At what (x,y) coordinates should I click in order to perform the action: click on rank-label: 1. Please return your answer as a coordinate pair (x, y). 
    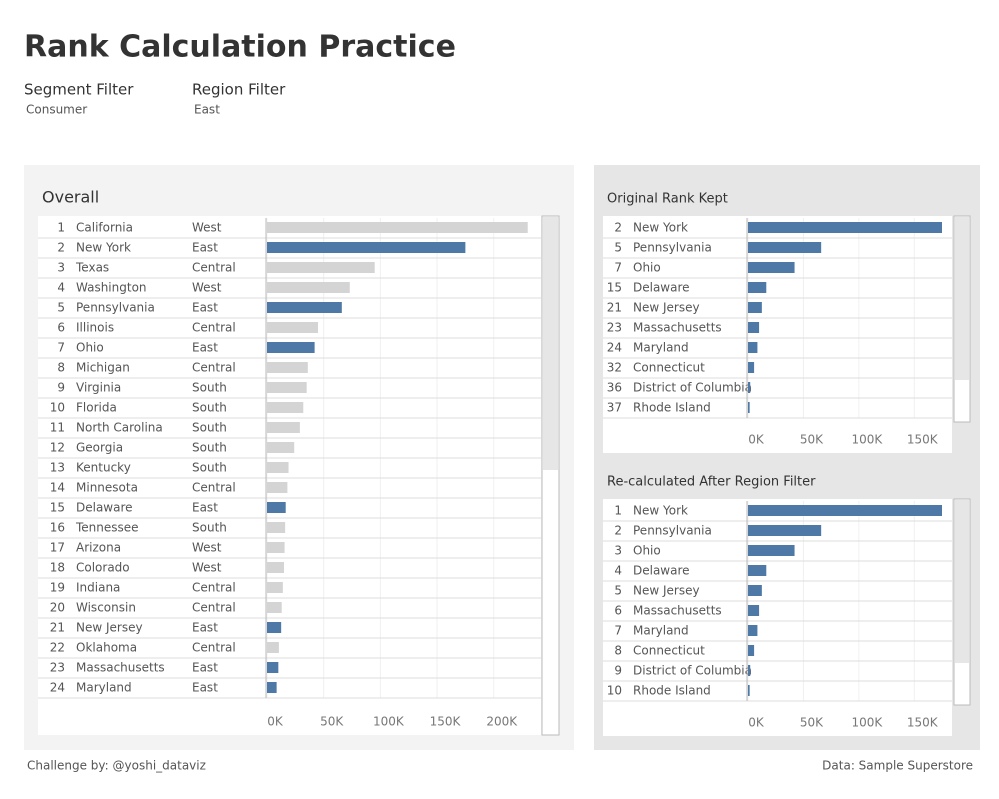
    Looking at the image, I should click on (61, 228).